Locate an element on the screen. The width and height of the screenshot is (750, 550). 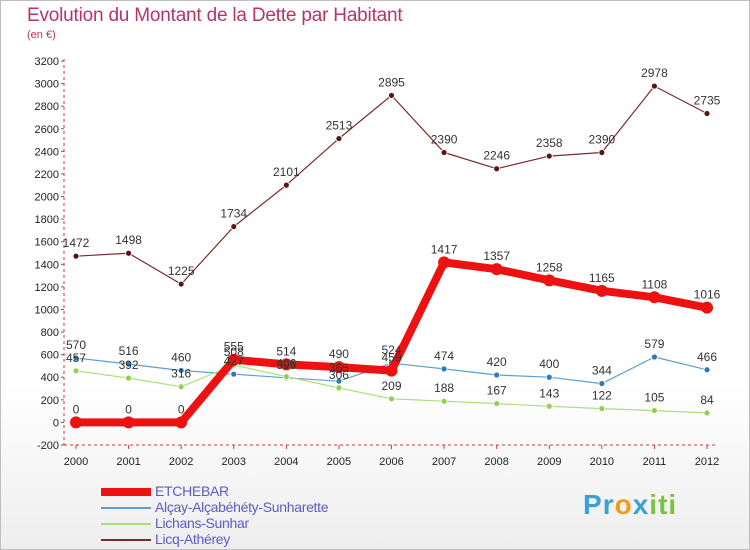
y-tick-label: 1400 is located at coordinates (47, 265).